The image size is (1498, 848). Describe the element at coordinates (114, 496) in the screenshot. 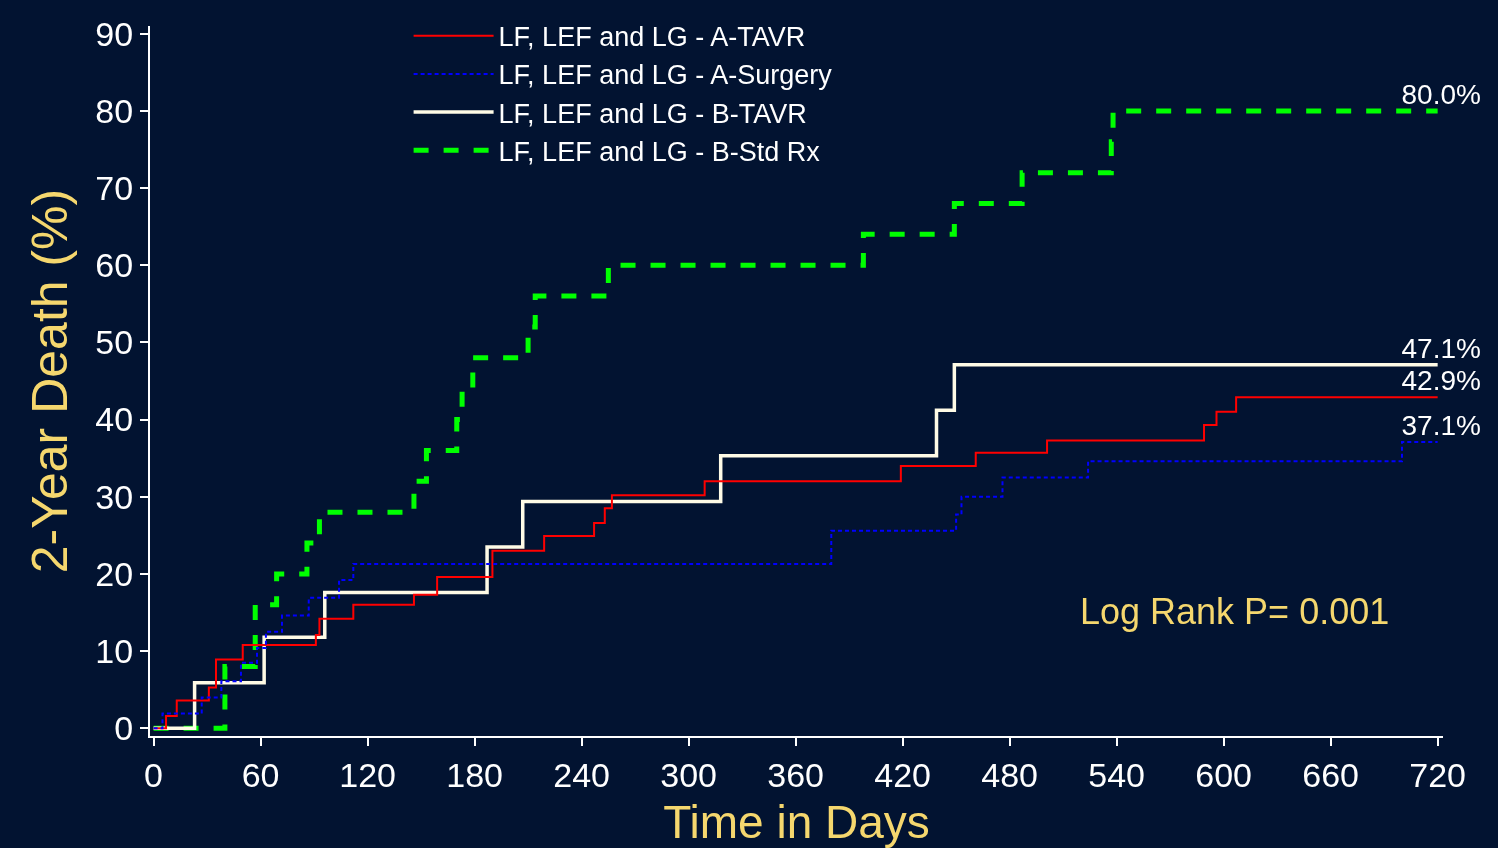

I see `y-tick-label: 30` at that location.